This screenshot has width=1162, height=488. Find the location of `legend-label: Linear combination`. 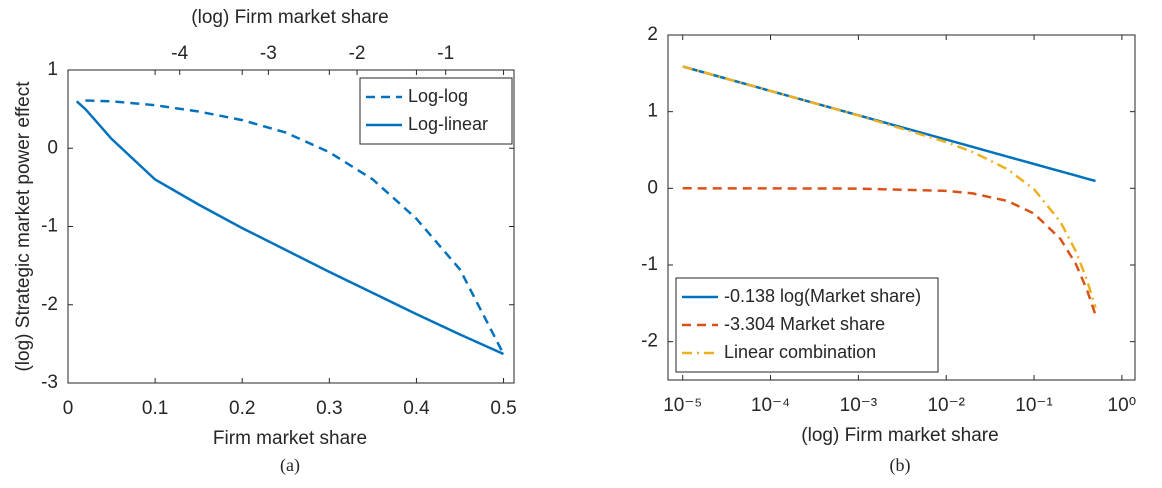

legend-label: Linear combination is located at coordinates (800, 352).